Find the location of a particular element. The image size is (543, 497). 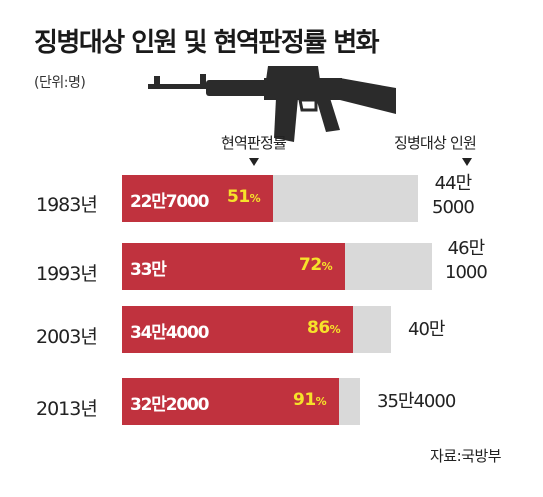

total-line: 44만 is located at coordinates (453, 183).